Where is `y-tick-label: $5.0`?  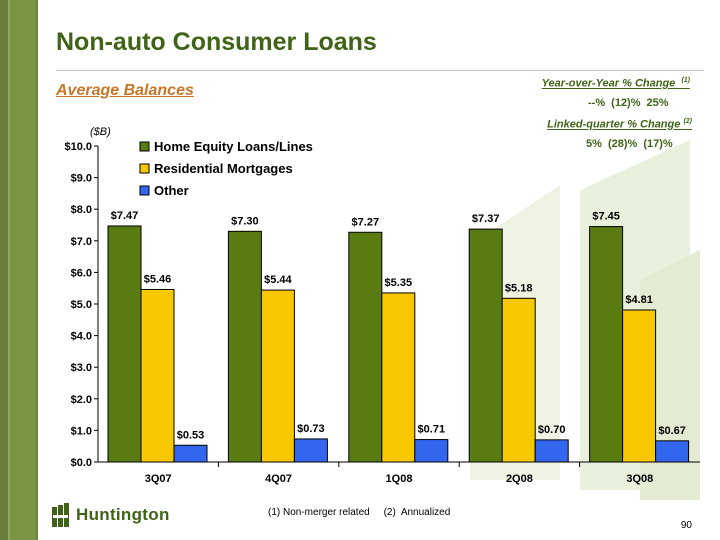 y-tick-label: $5.0 is located at coordinates (81, 305).